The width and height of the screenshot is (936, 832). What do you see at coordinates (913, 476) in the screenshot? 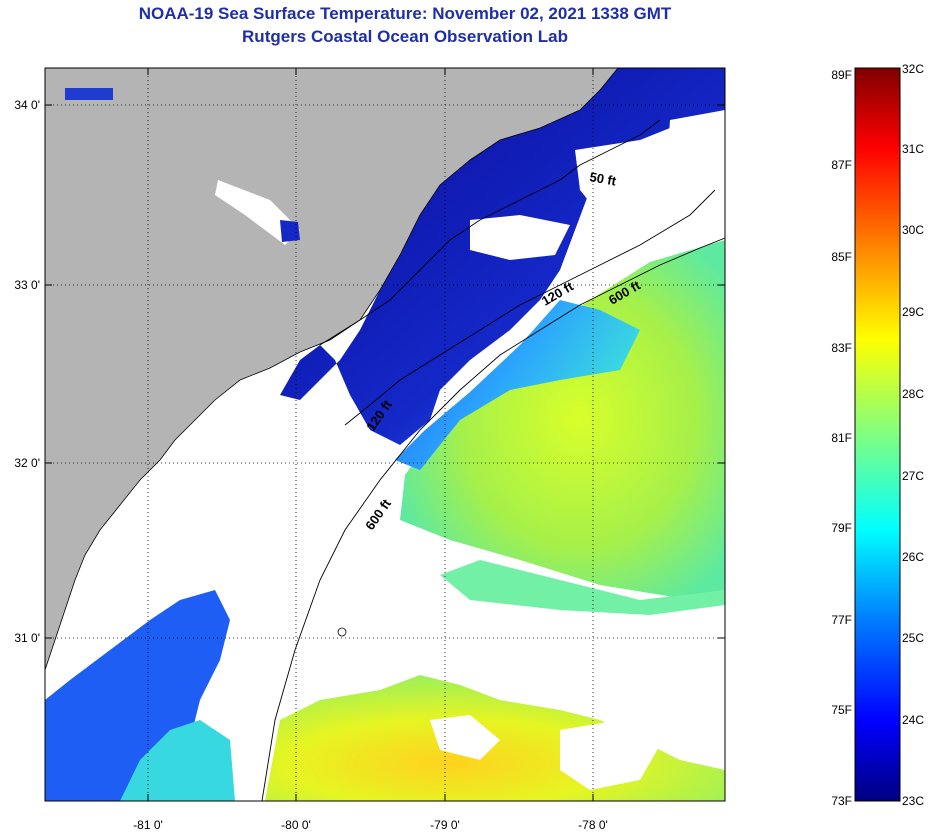
I see `colorbar-c-label: 27C` at bounding box center [913, 476].